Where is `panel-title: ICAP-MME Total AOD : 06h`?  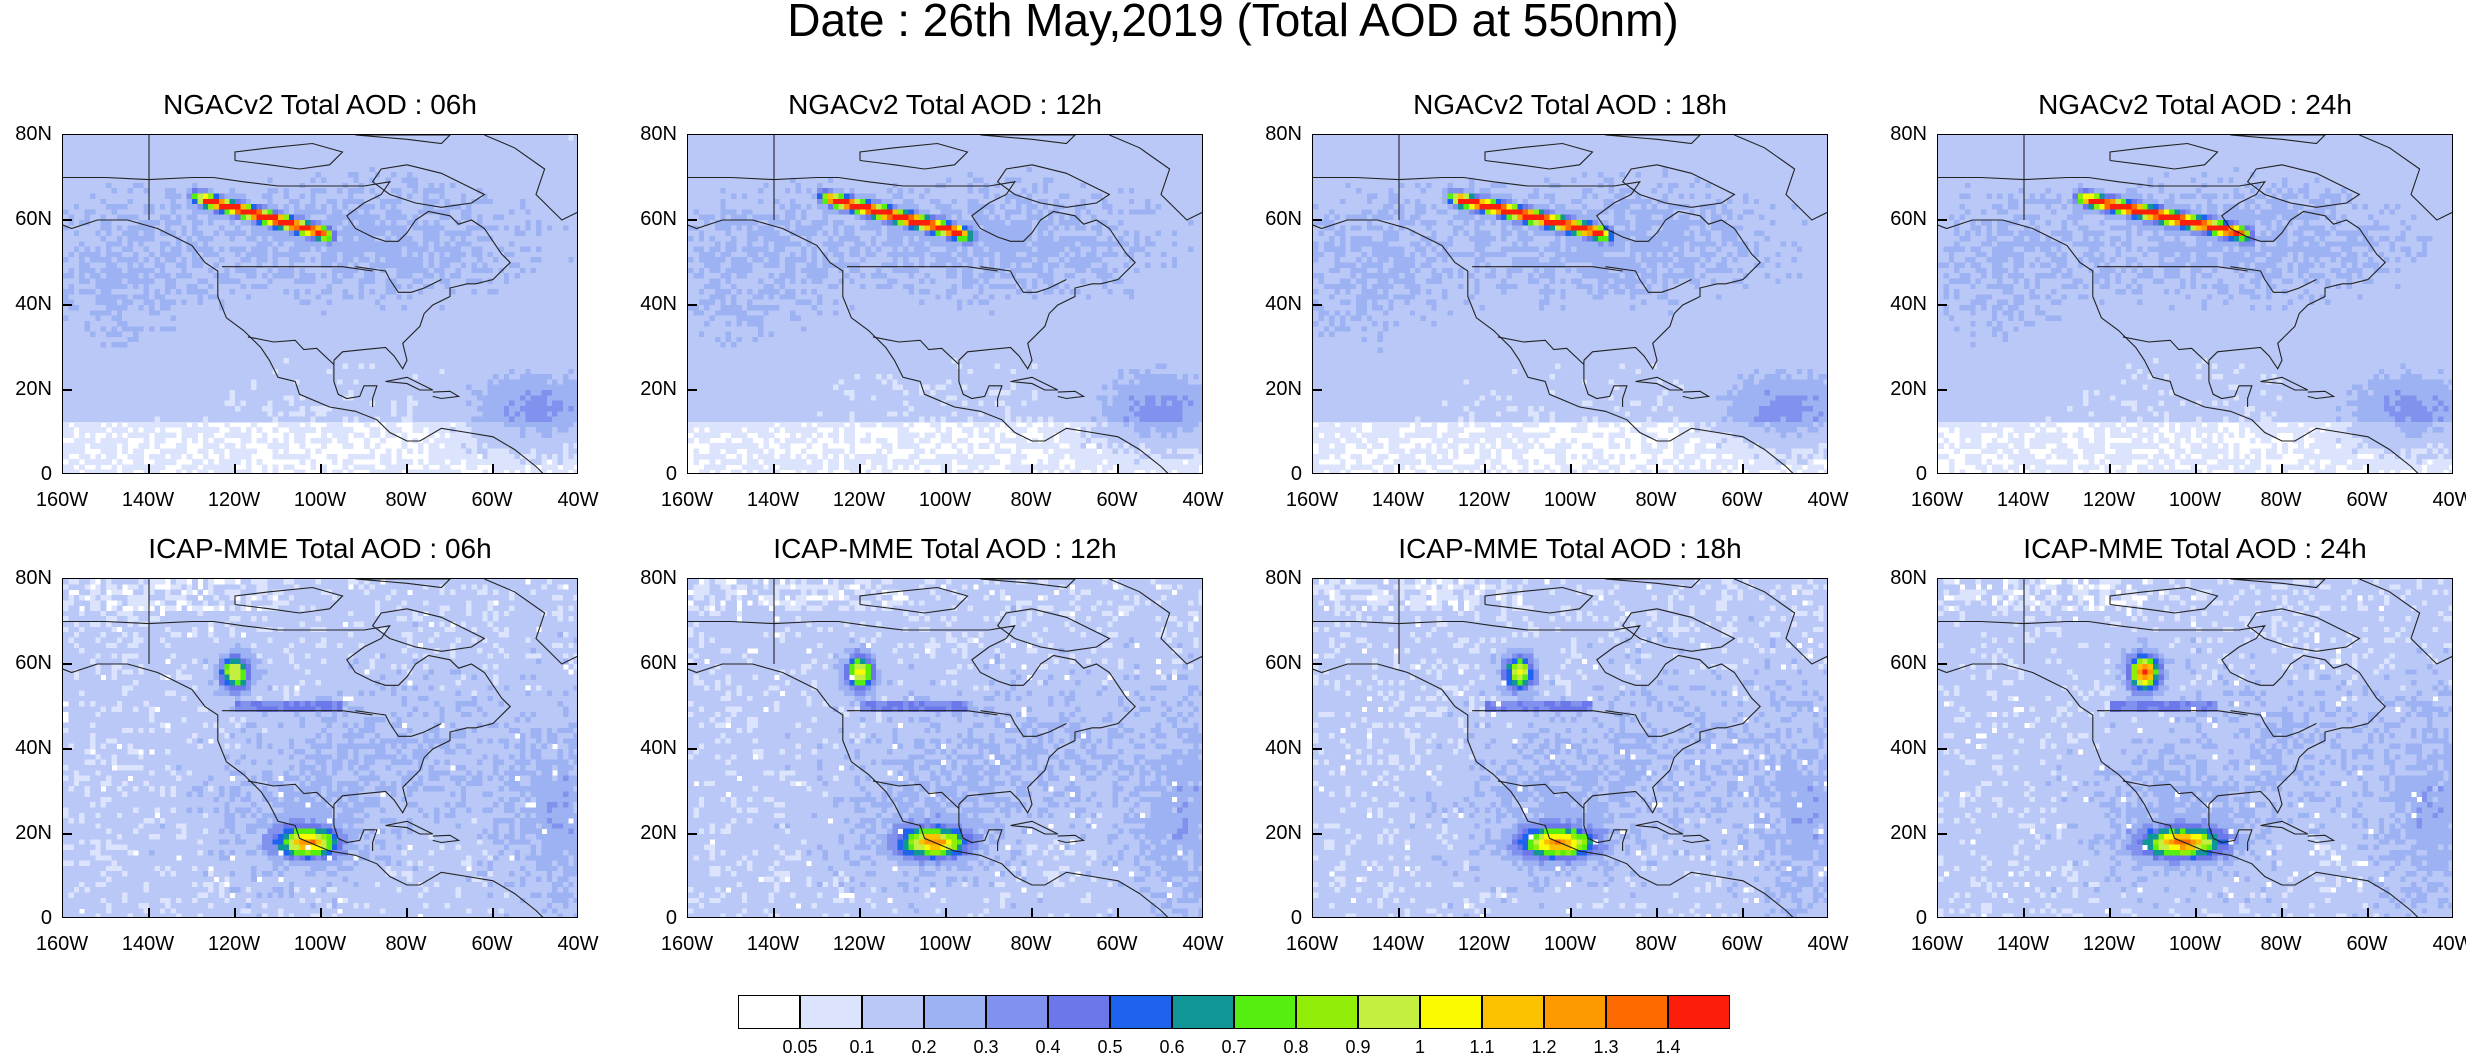 panel-title: ICAP-MME Total AOD : 06h is located at coordinates (320, 549).